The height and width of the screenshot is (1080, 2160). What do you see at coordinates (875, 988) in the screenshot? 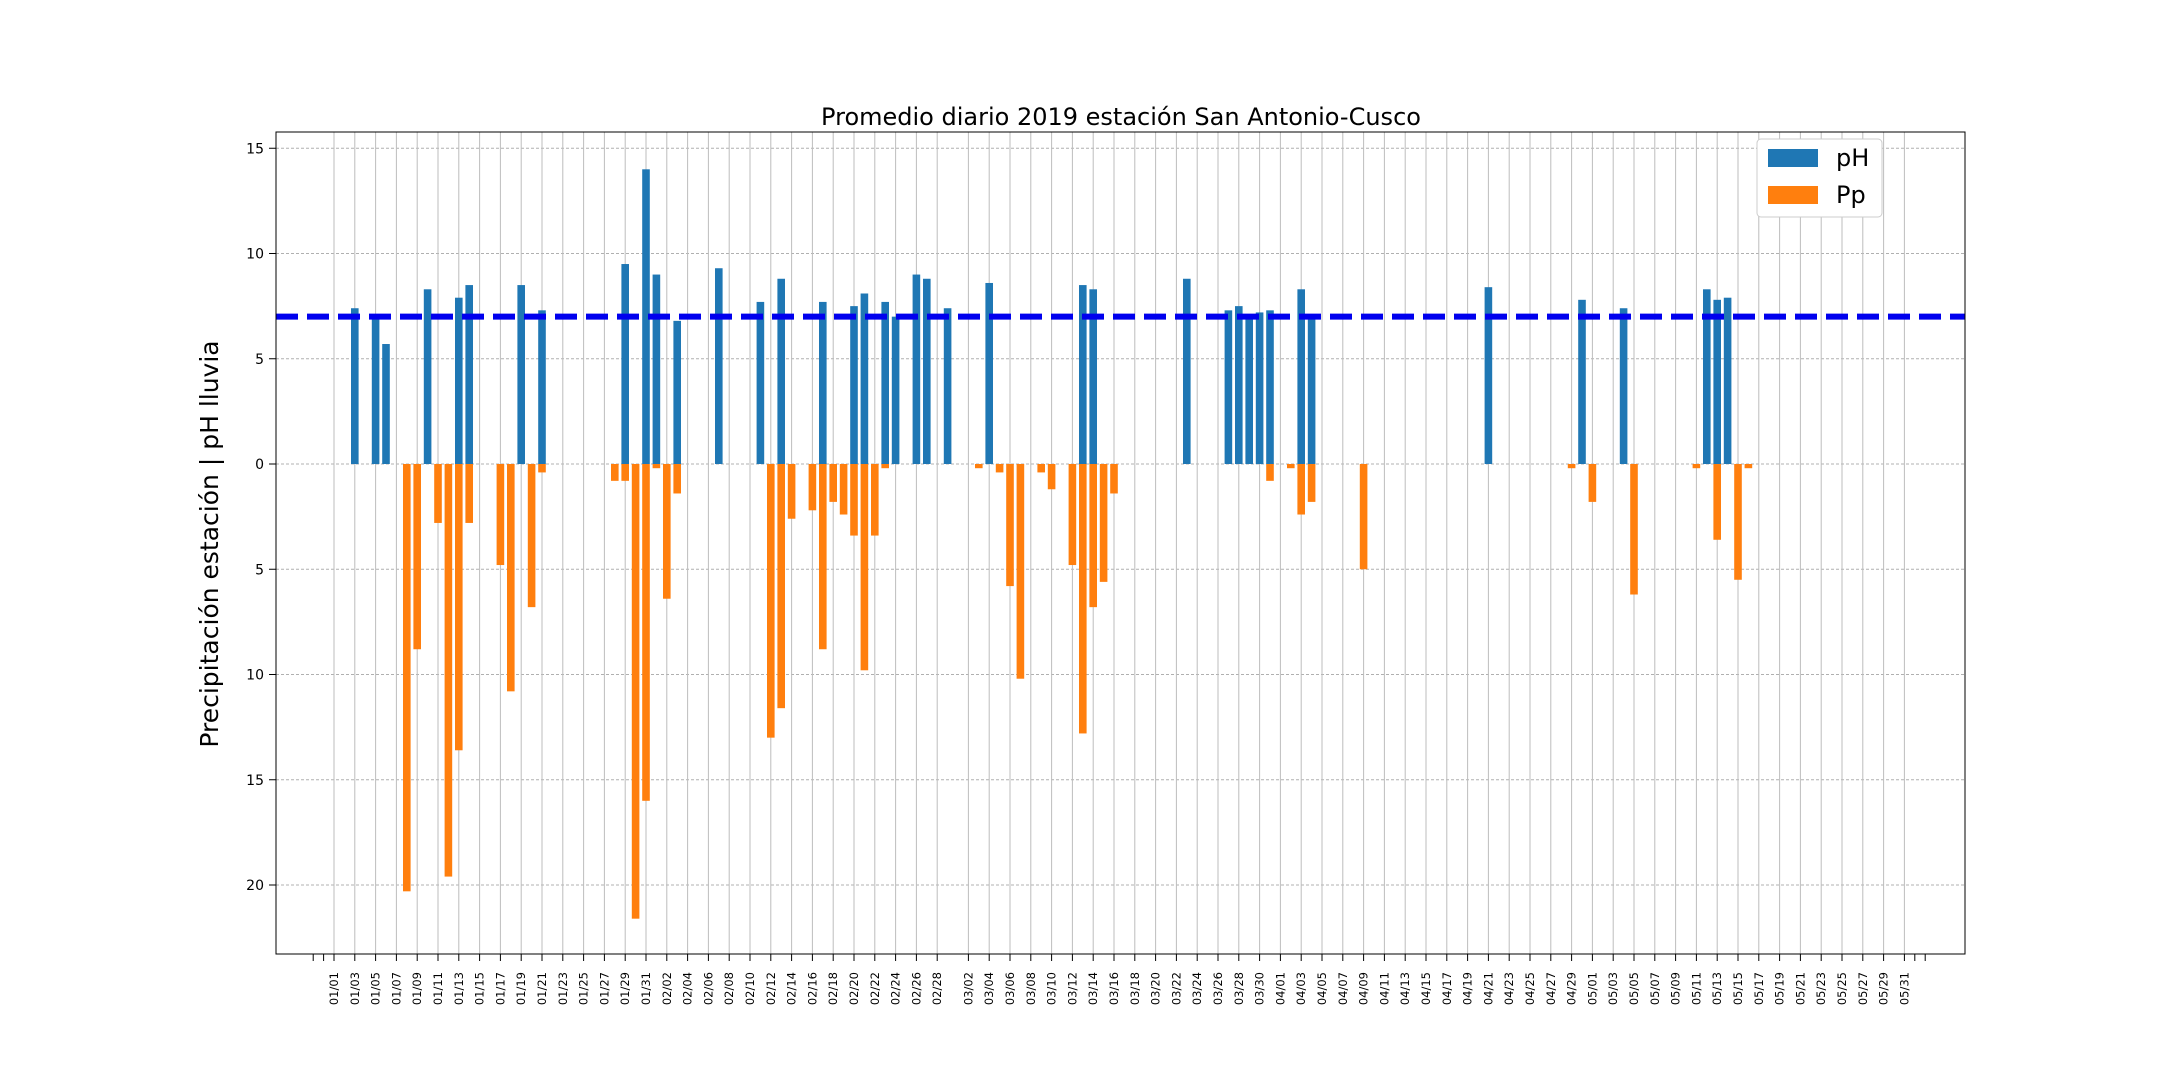
I see `x-tick-label: 02/22` at bounding box center [875, 988].